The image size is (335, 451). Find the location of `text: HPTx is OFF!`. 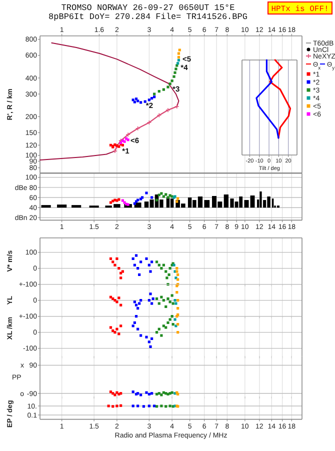

text: HPTx is OFF! is located at coordinates (300, 9).